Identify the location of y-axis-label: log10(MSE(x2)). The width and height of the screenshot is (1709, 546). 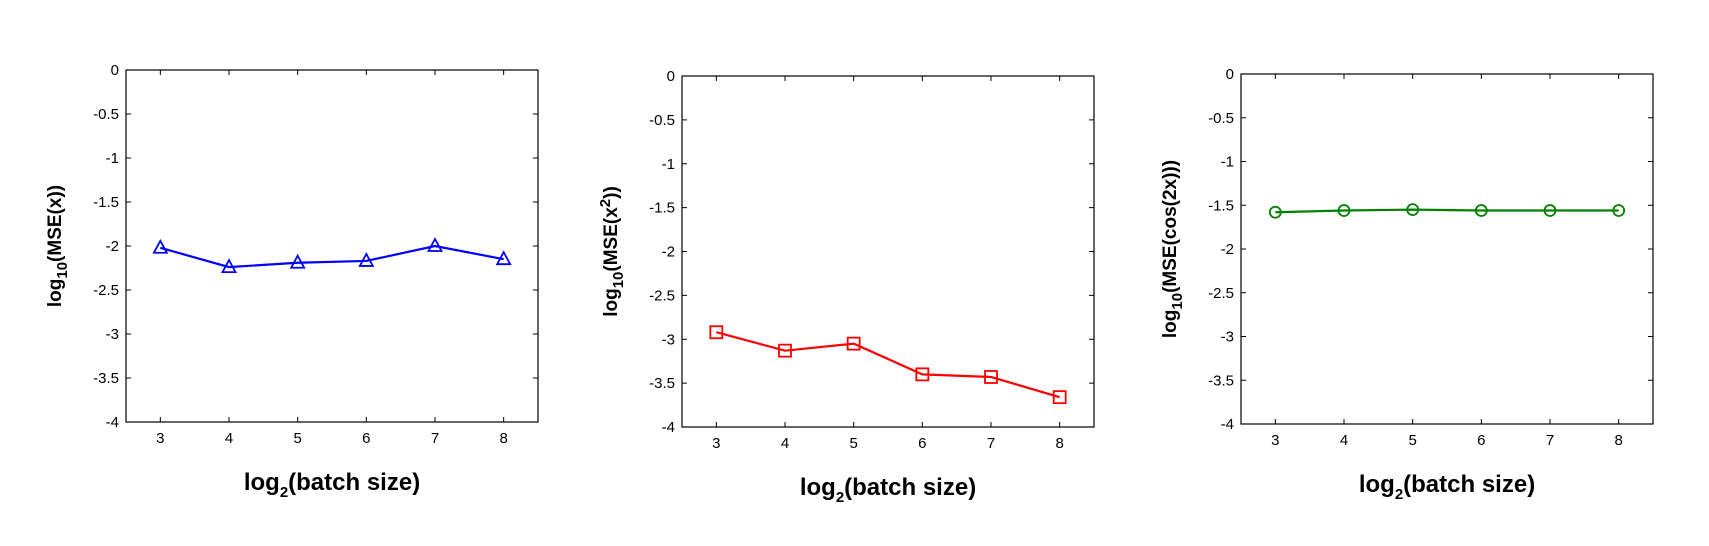
(612, 251).